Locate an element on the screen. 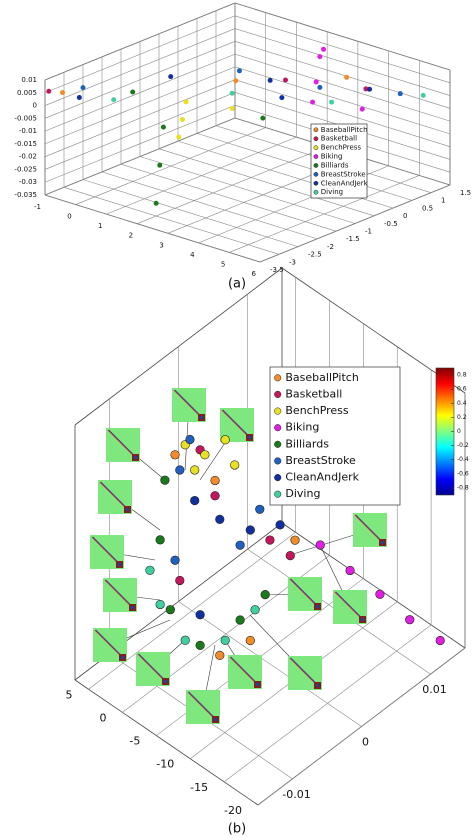 The image size is (474, 838). y-tick-label: 0 is located at coordinates (365, 742).